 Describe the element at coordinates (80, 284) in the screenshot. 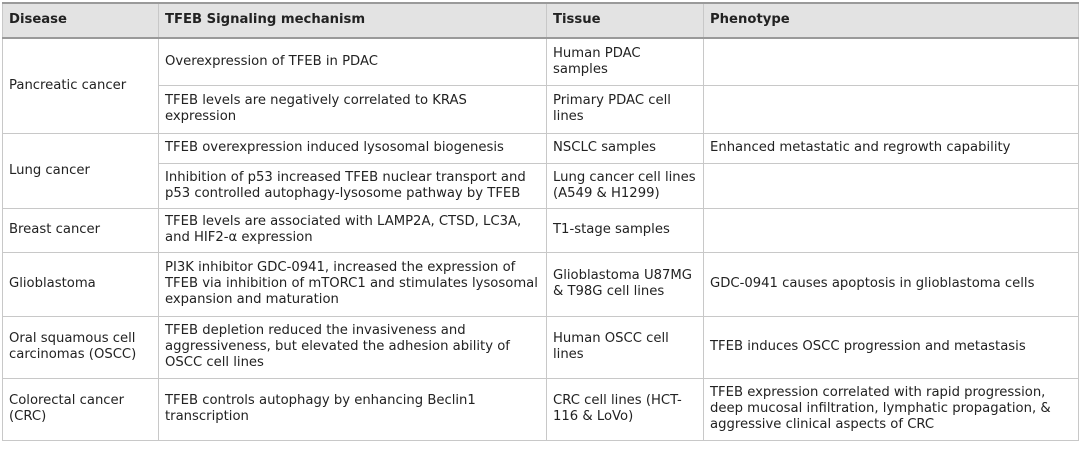

I see `disease-cell: Glioblastoma` at that location.